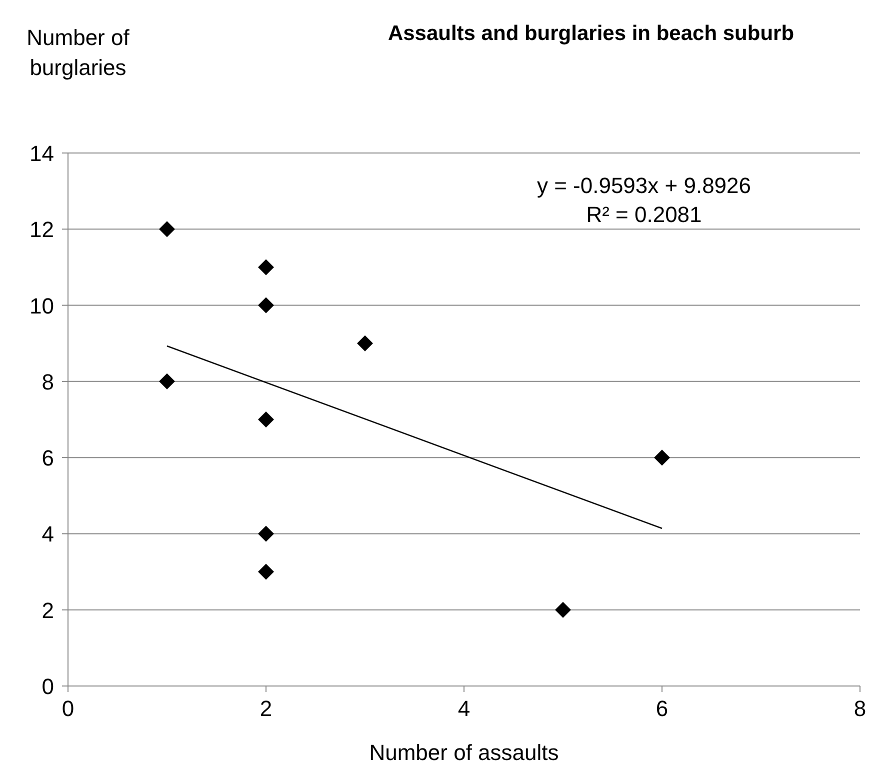  Describe the element at coordinates (48, 686) in the screenshot. I see `y-tick-label: 0` at that location.